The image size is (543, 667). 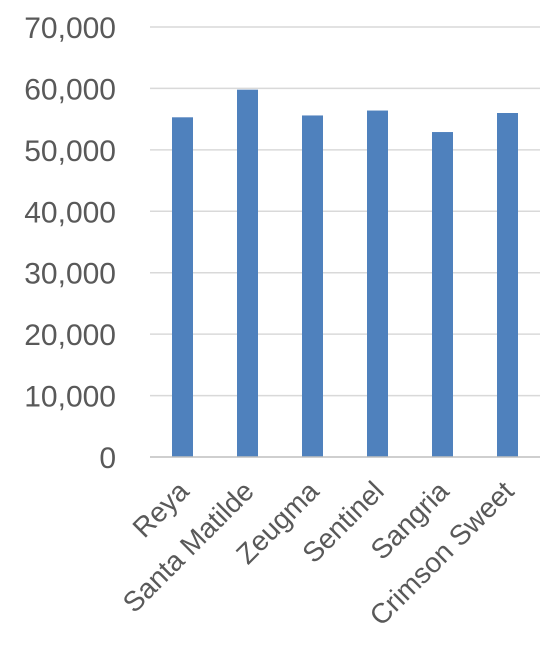 I want to click on y-tick-label: 20,000, so click(x=70, y=335).